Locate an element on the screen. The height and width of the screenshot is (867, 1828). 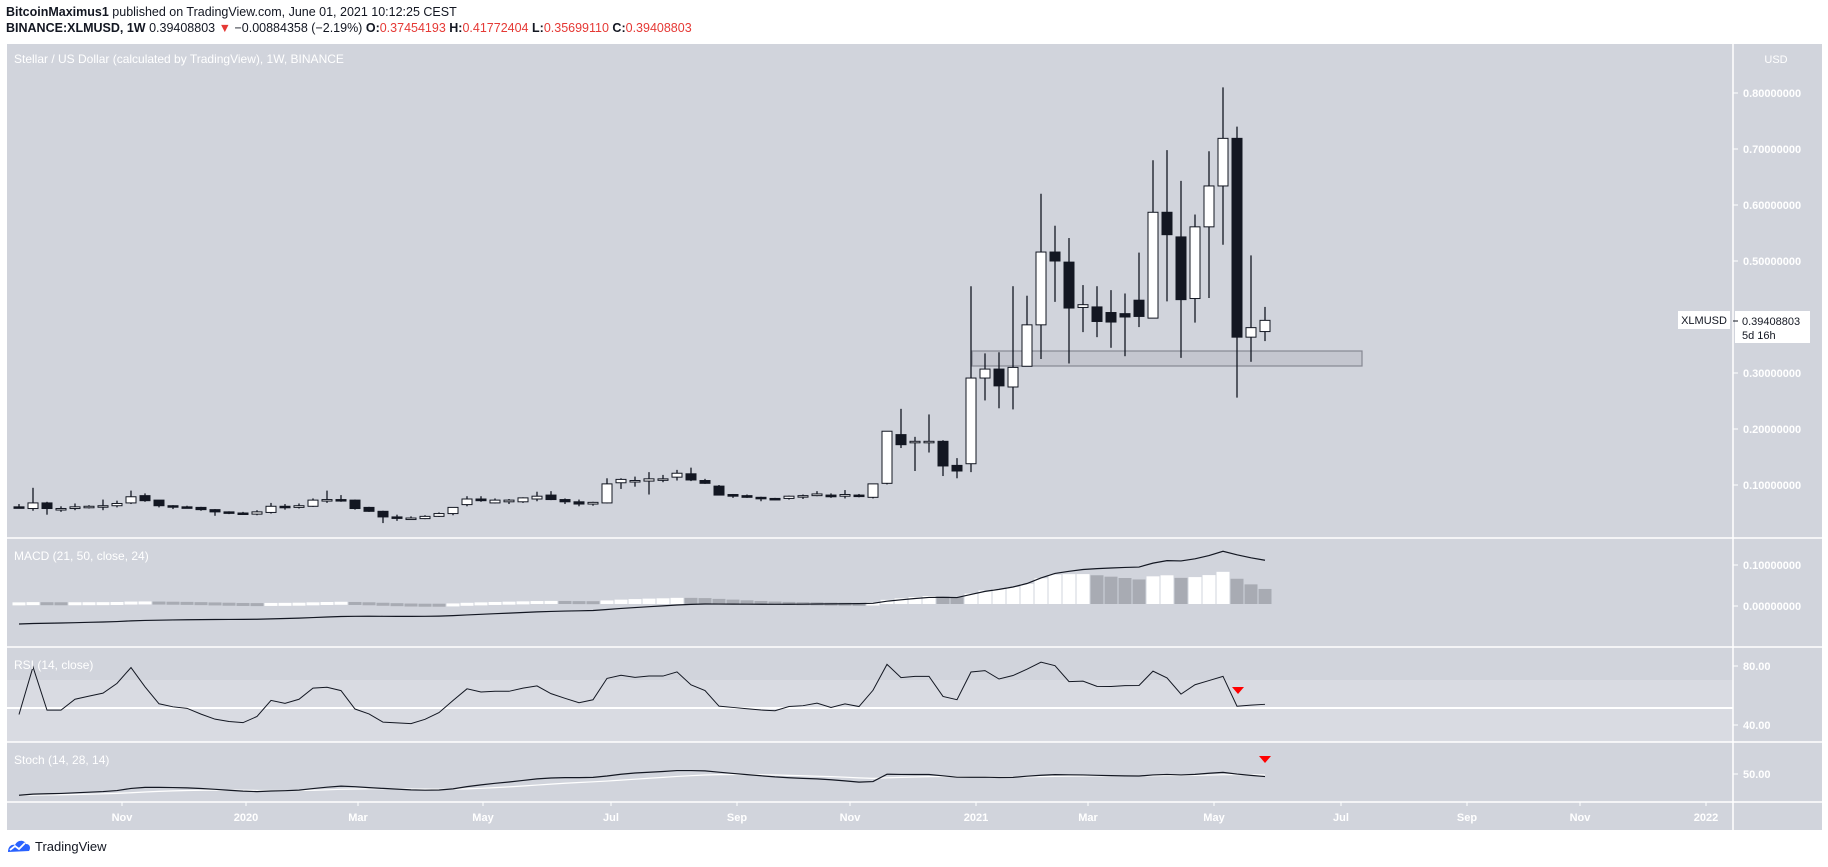
rsi-signal-triangle-icon is located at coordinates (1238, 690).